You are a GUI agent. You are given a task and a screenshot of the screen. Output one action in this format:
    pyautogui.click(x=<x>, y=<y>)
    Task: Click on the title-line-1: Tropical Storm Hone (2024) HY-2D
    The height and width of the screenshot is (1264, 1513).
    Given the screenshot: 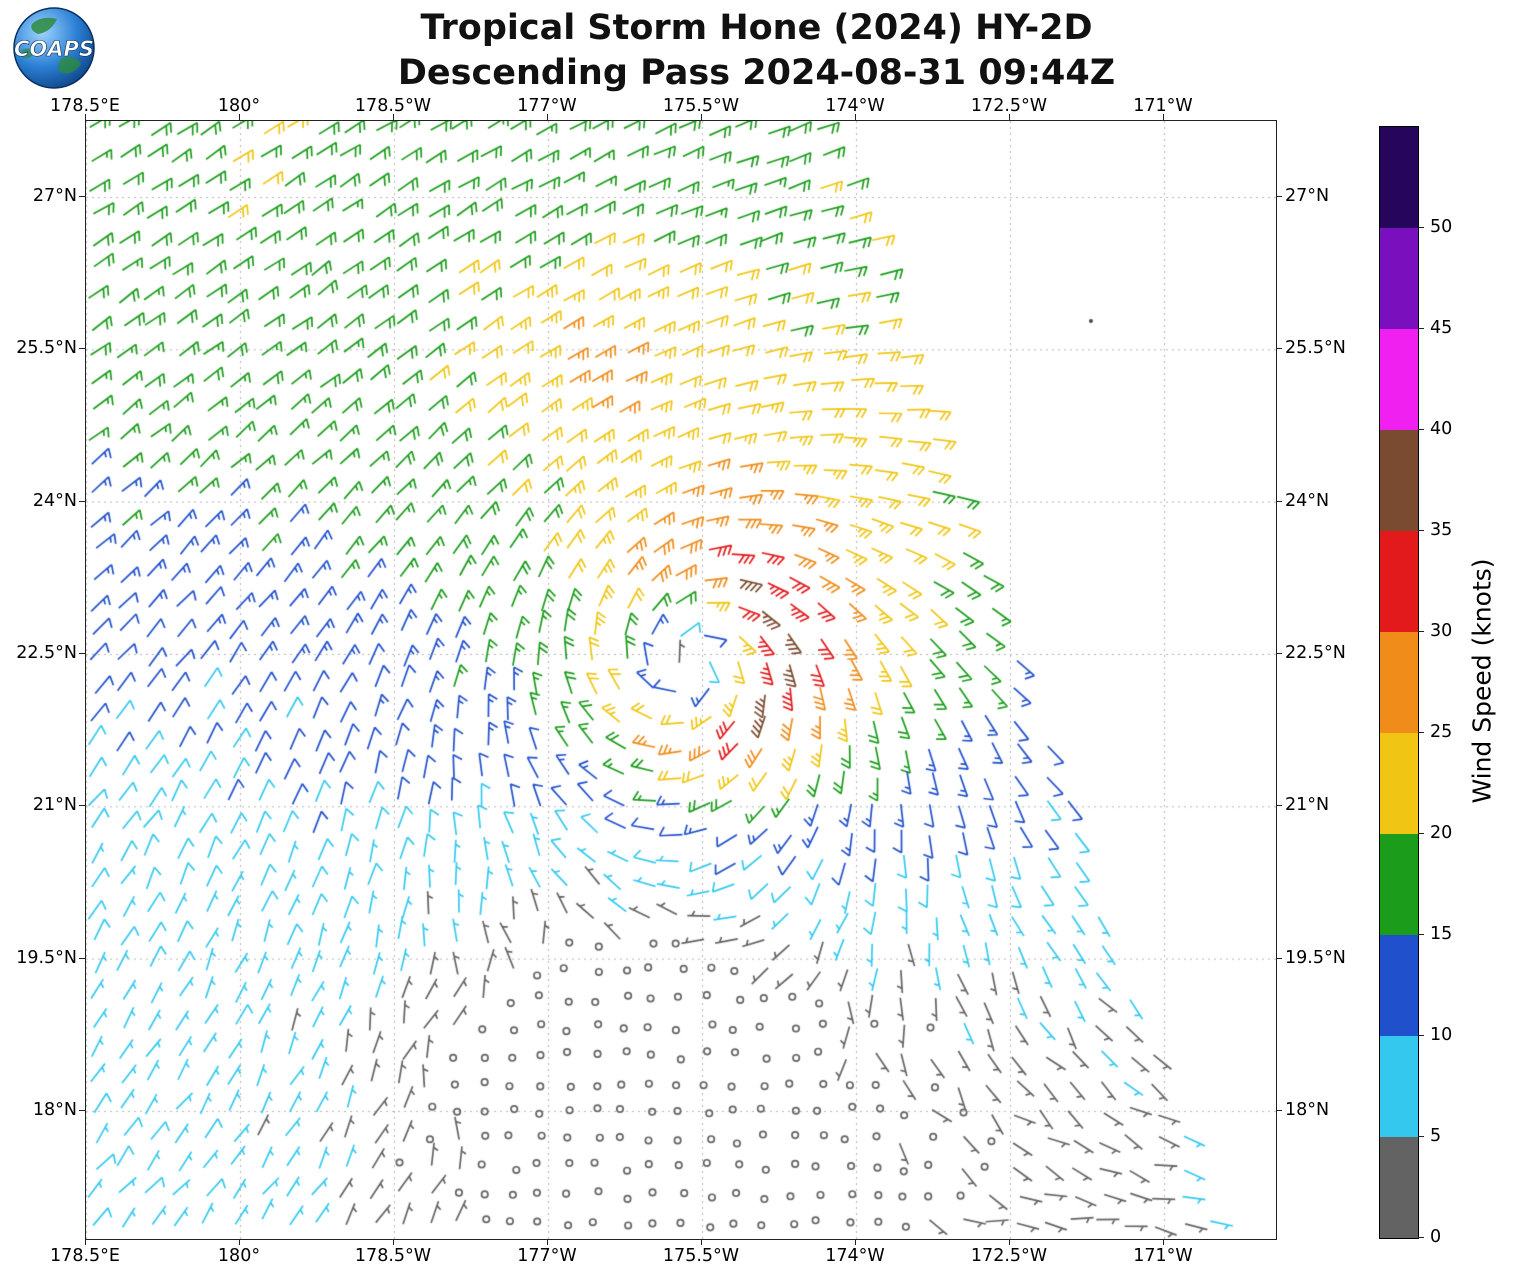 What is the action you would take?
    pyautogui.click(x=756, y=28)
    